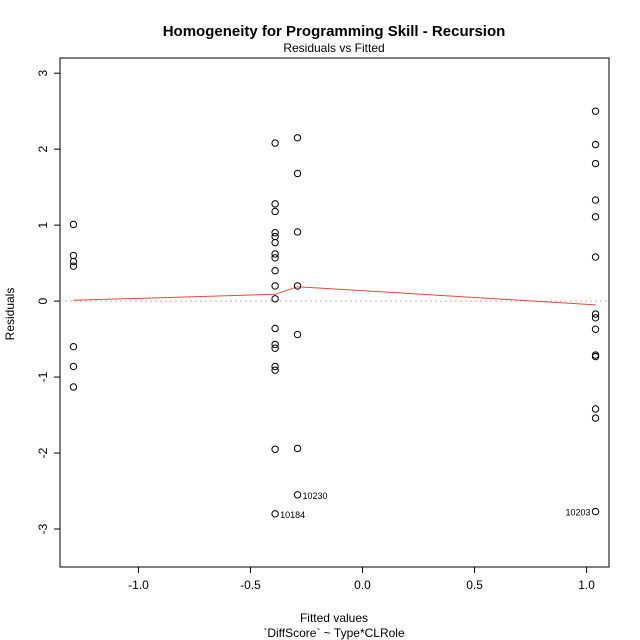  Describe the element at coordinates (292, 515) in the screenshot. I see `outlier-label: 10184` at that location.